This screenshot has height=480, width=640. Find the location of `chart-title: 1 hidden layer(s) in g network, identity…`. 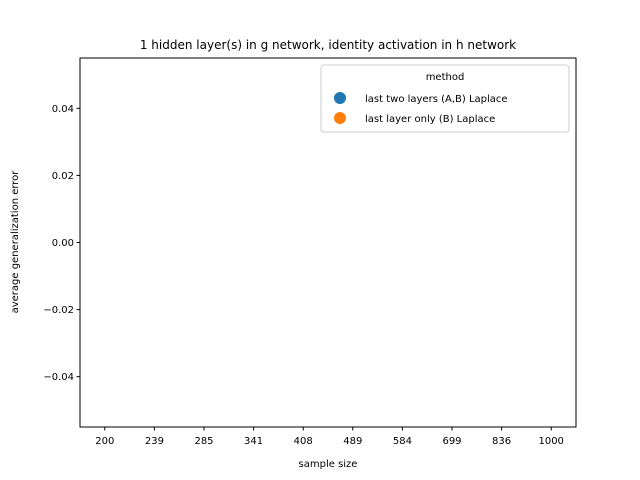

chart-title: 1 hidden layer(s) in g network, identity… is located at coordinates (328, 45).